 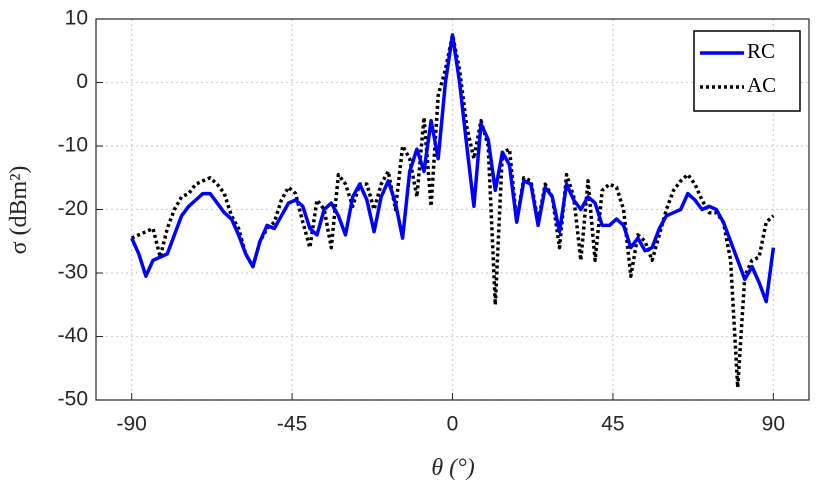 What do you see at coordinates (19, 210) in the screenshot?
I see `y-axis-label: σ (dBm²)` at bounding box center [19, 210].